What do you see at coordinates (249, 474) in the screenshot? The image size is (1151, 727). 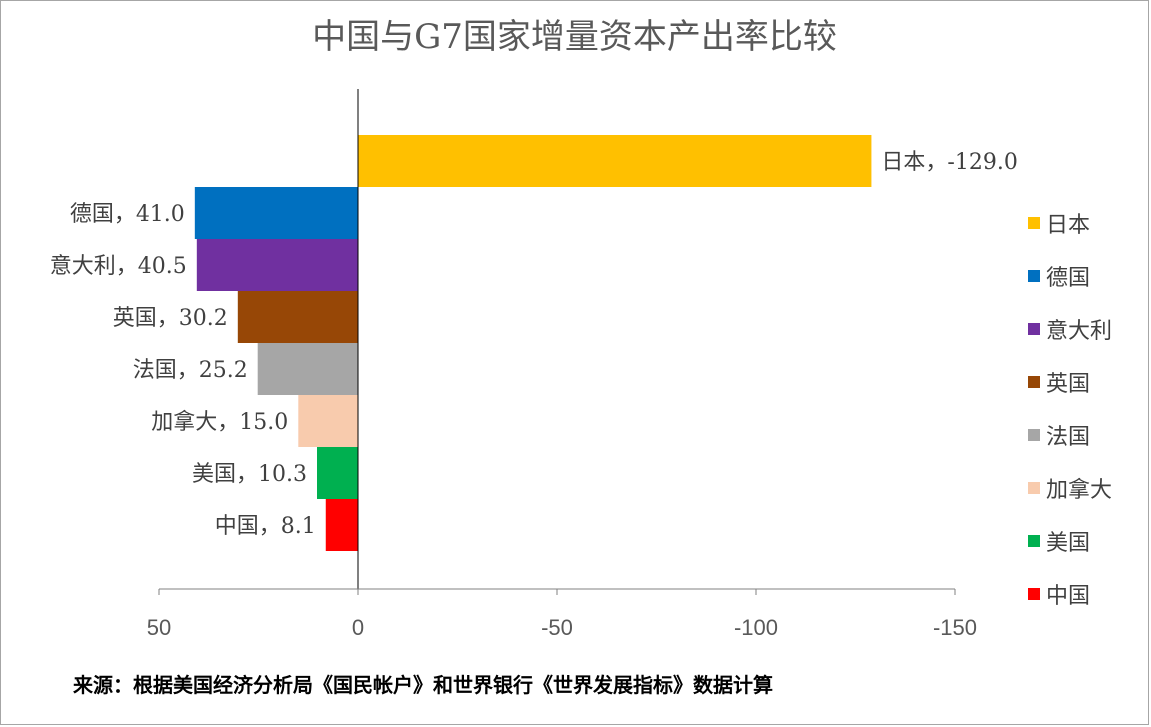 I see `data-label-7: 美国，10.3` at bounding box center [249, 474].